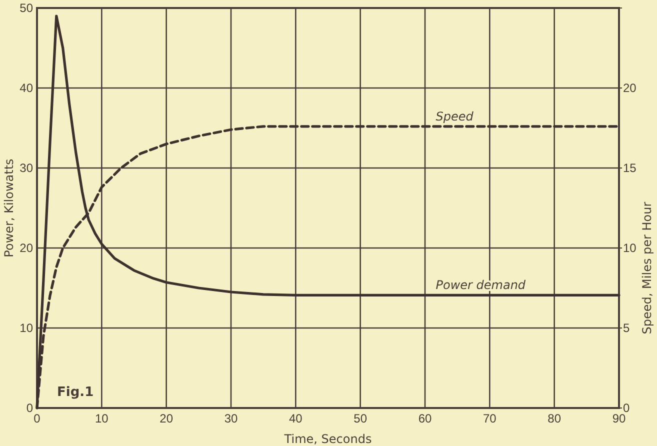 The width and height of the screenshot is (657, 446). What do you see at coordinates (626, 407) in the screenshot?
I see `y2-tick-label: 0` at bounding box center [626, 407].